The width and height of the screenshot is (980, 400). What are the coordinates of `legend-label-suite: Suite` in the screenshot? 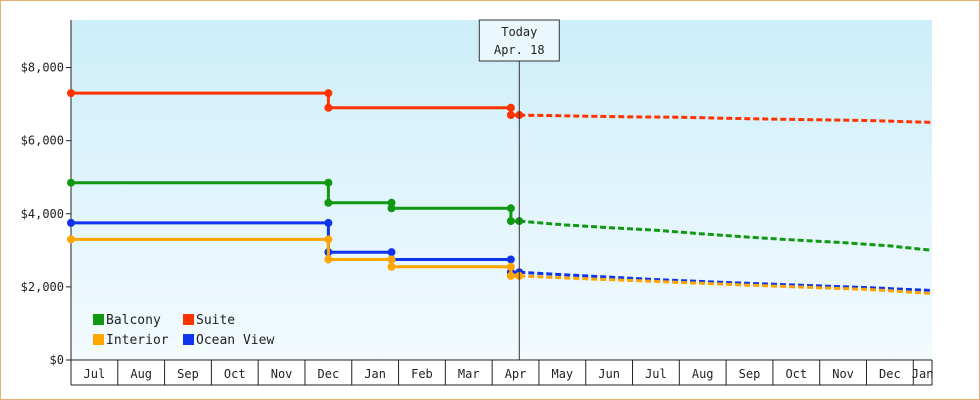 It's located at (215, 320).